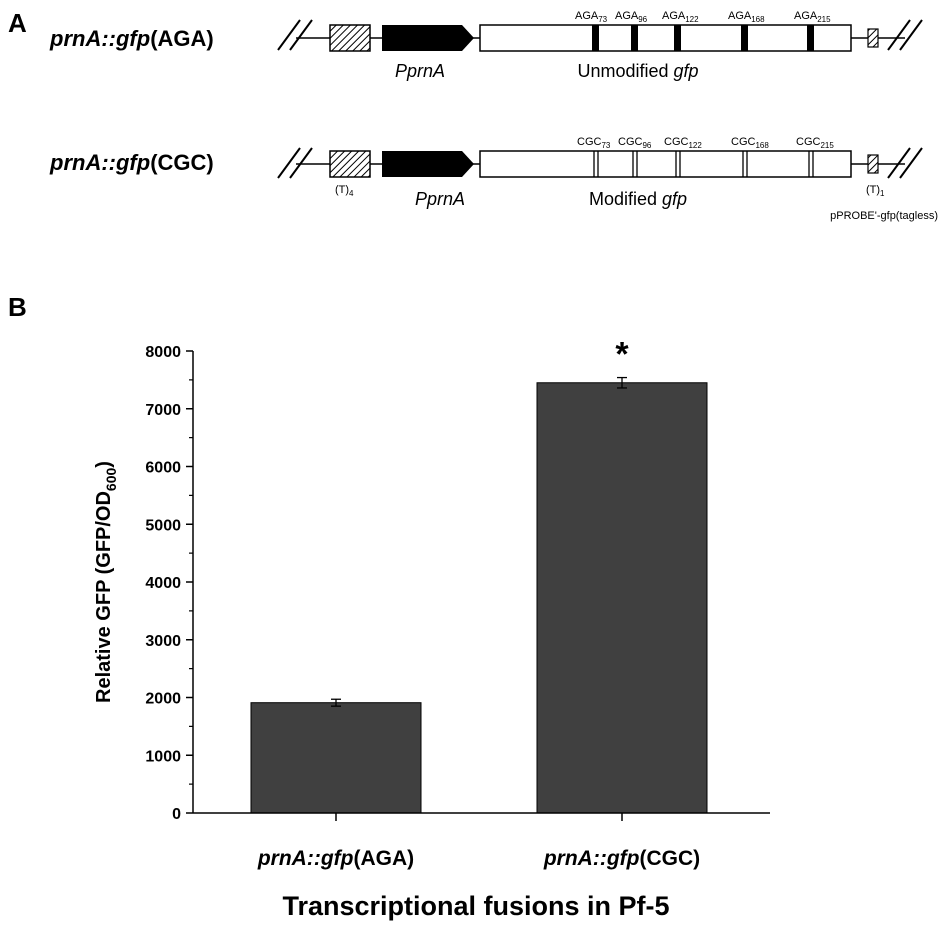  What do you see at coordinates (683, 143) in the screenshot?
I see `codon-2-2: CGC122` at bounding box center [683, 143].